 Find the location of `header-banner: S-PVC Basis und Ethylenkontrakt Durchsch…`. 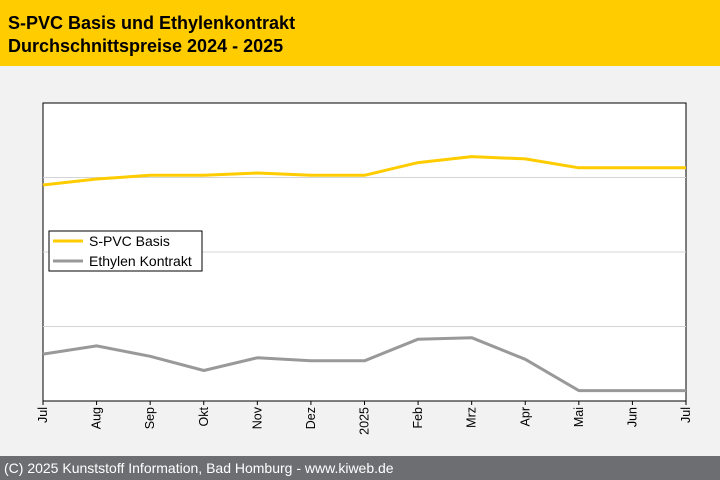

header-banner: S-PVC Basis und Ethylenkontrakt Durchsch… is located at coordinates (360, 33).